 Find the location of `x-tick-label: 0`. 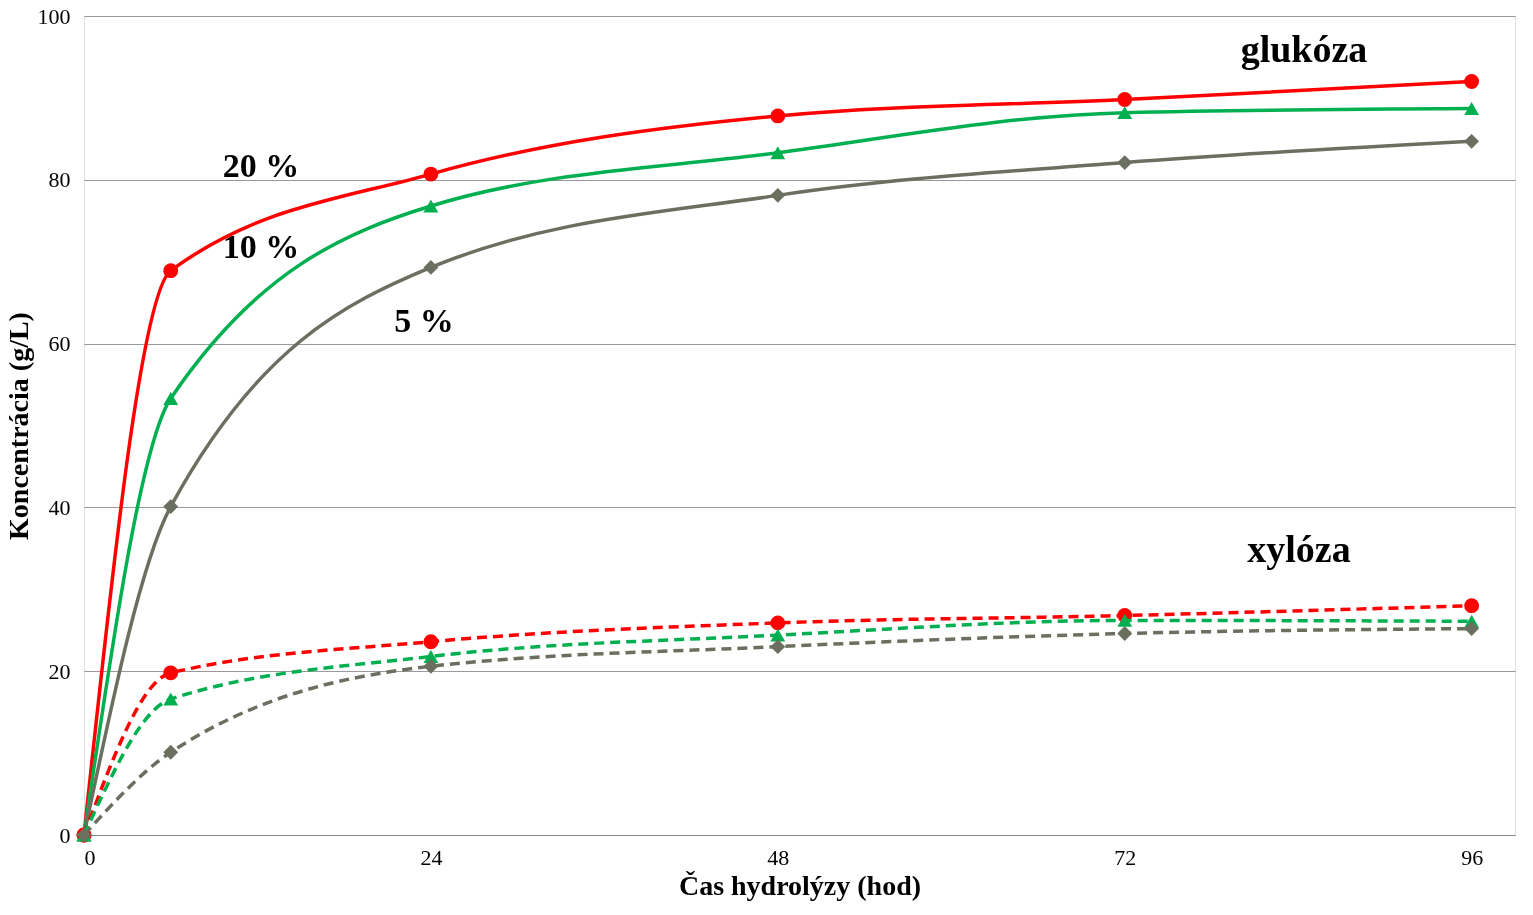

x-tick-label: 0 is located at coordinates (90, 857).